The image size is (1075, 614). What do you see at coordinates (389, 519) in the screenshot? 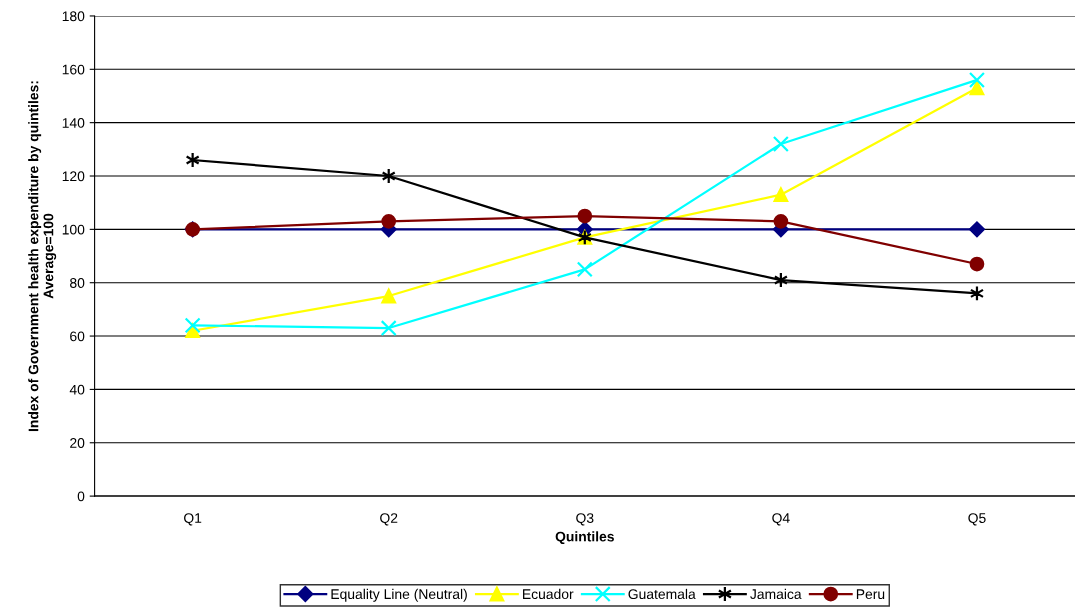
I see `x-tick-label: Q2` at bounding box center [389, 519].